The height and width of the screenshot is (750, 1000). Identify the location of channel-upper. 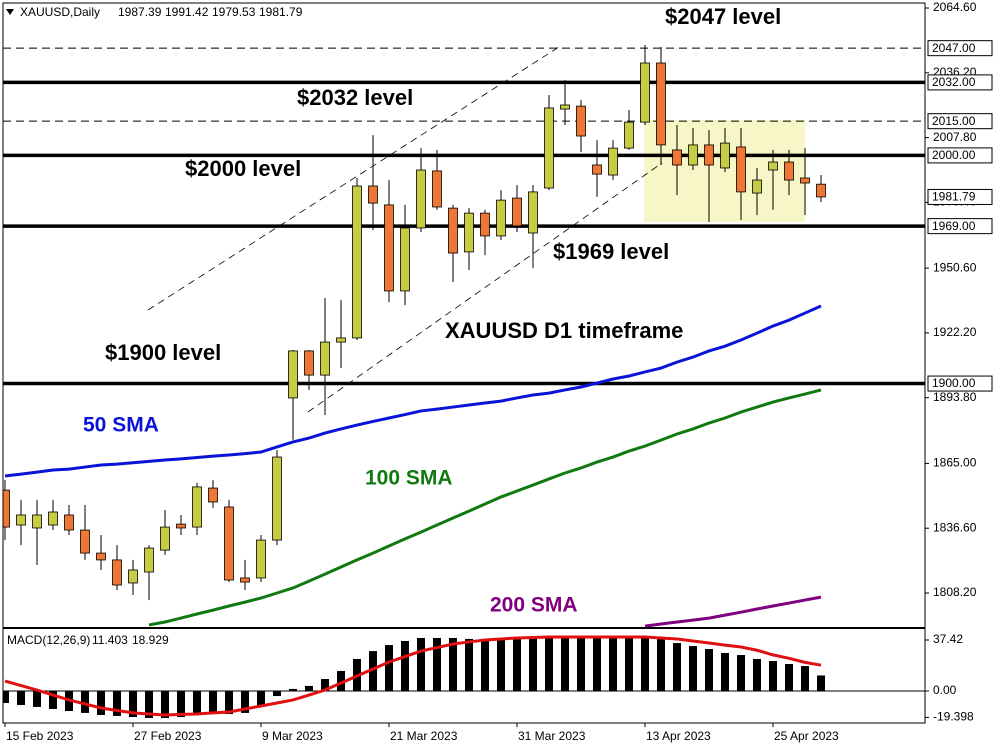
(355, 177).